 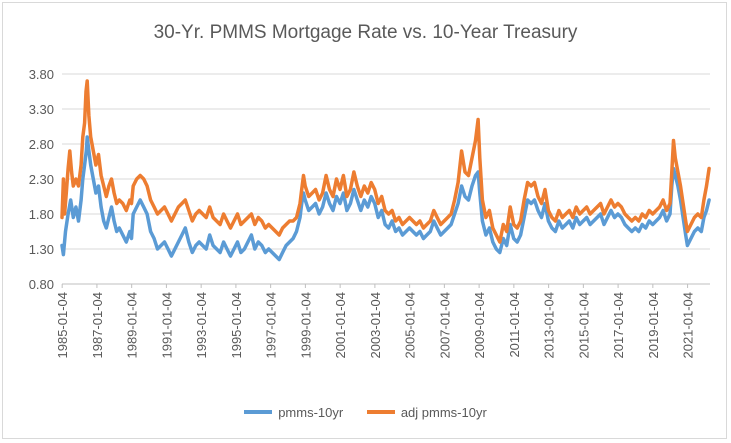 What do you see at coordinates (132, 325) in the screenshot?
I see `x-tick-label: 1989-01-04` at bounding box center [132, 325].